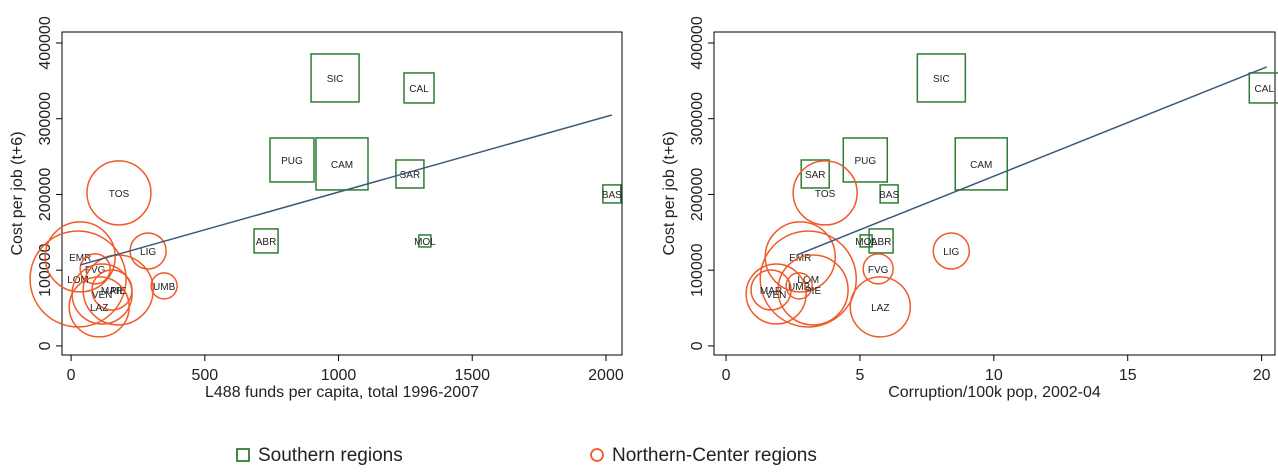 The width and height of the screenshot is (1278, 476). What do you see at coordinates (204, 375) in the screenshot?
I see `x-tick-label: 500` at bounding box center [204, 375].